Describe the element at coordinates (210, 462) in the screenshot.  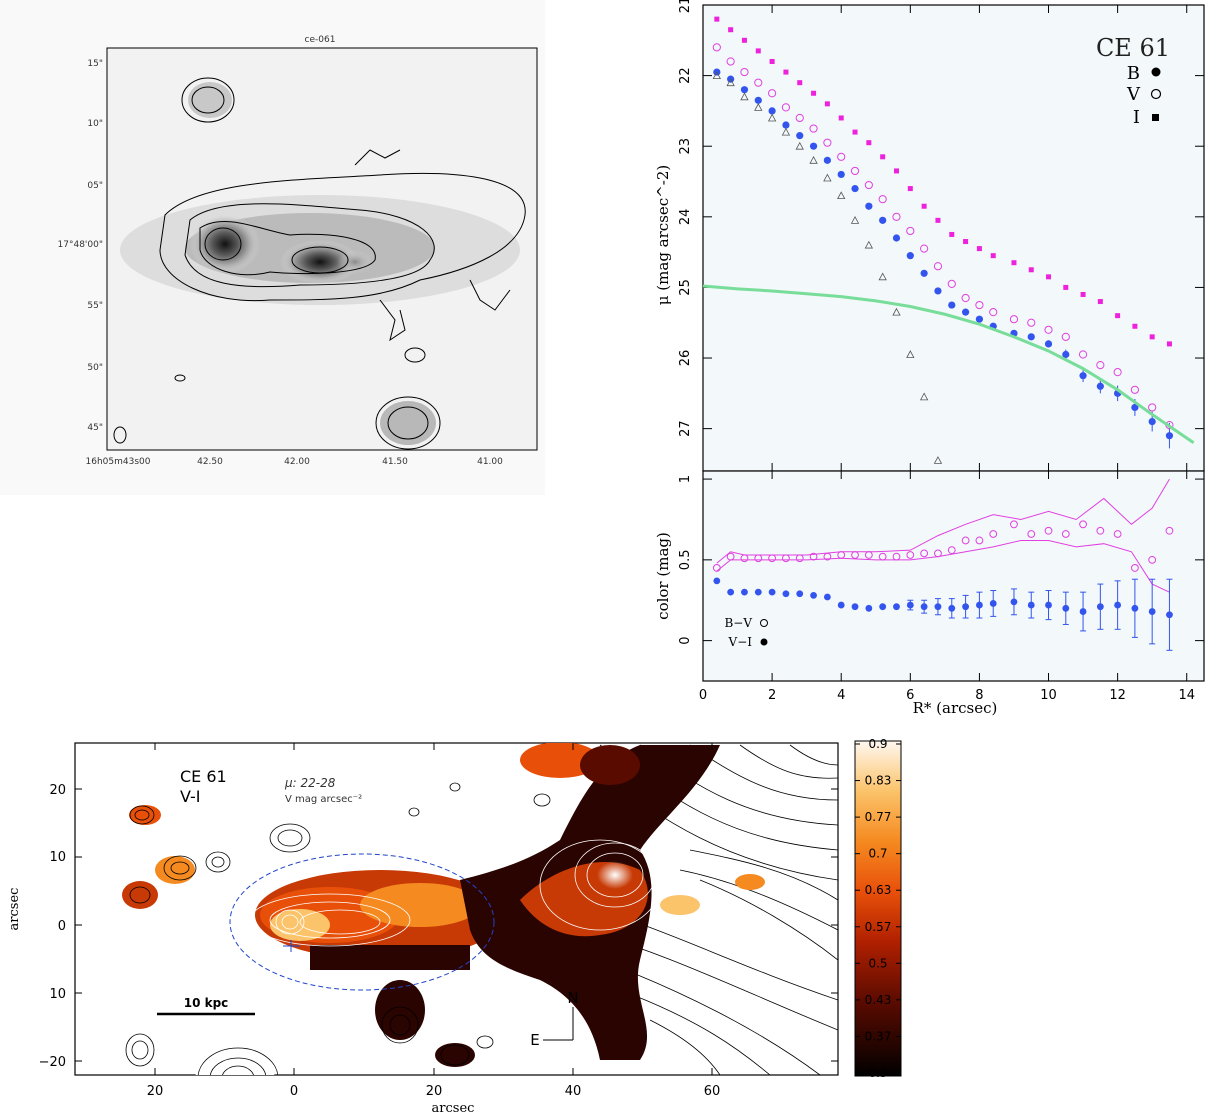
I see `image-xtick: 42.50` at that location.